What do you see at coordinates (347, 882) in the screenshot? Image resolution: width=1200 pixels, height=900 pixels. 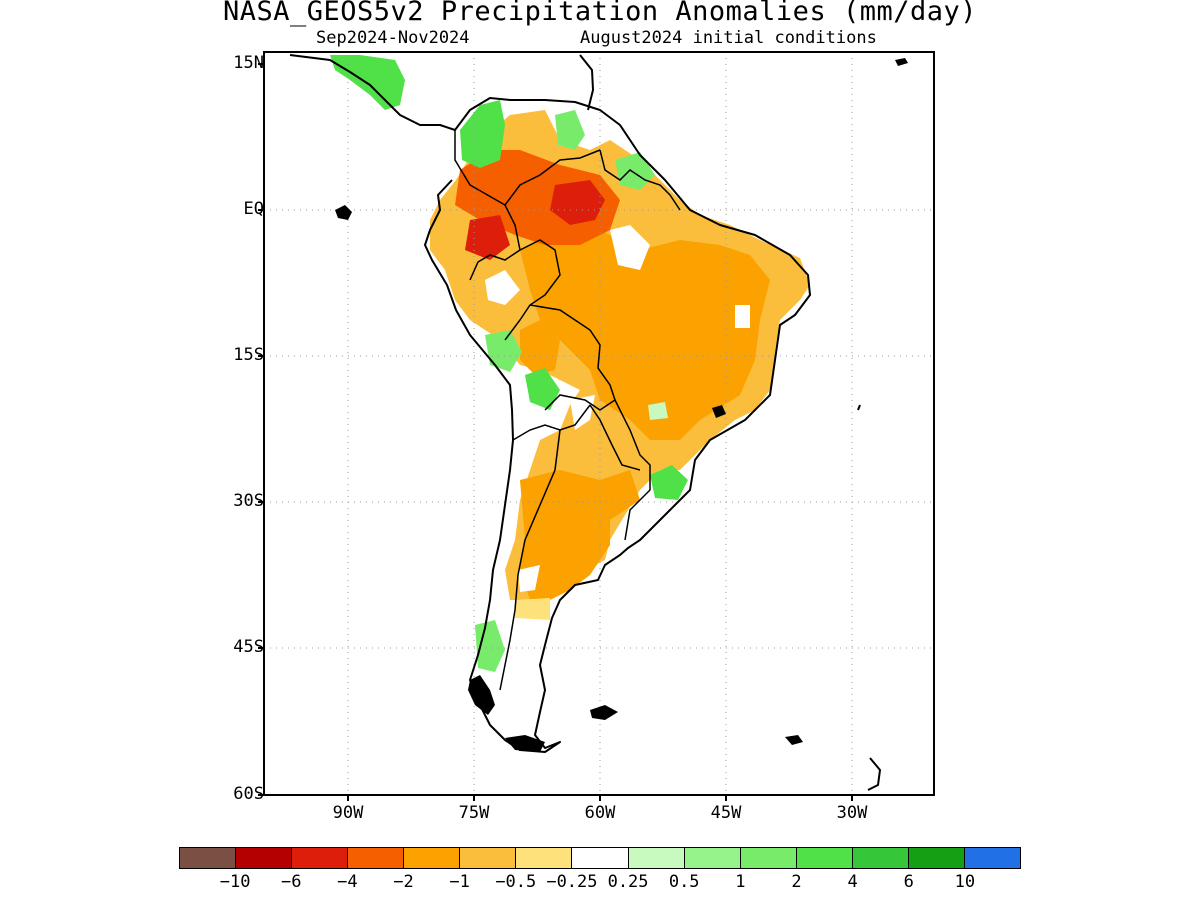 I see `colorbar-tick-label: −4` at bounding box center [347, 882].